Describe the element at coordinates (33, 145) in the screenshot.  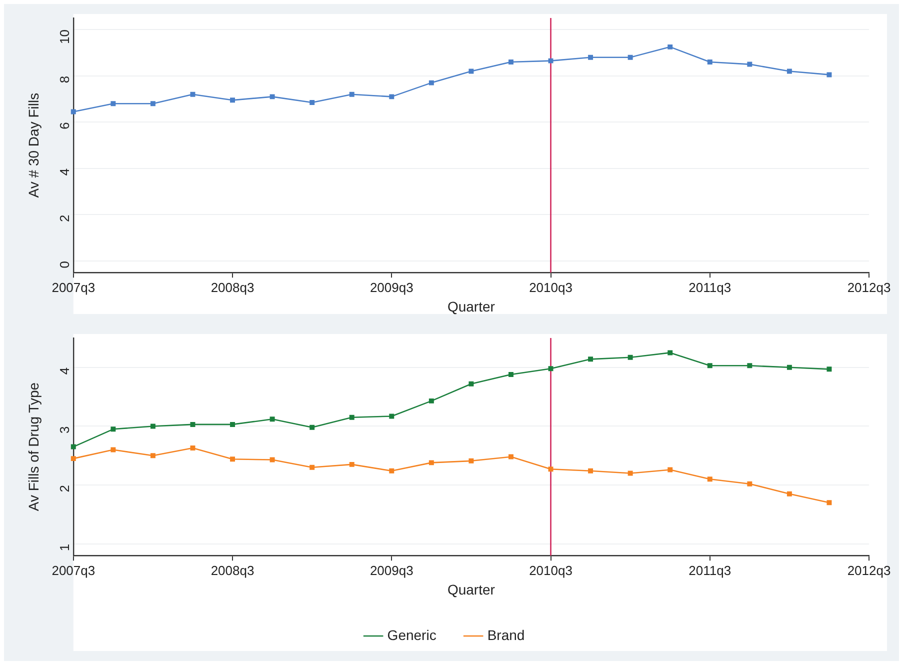
I see `y-axis-title: Av # 30 Day Fills` at that location.